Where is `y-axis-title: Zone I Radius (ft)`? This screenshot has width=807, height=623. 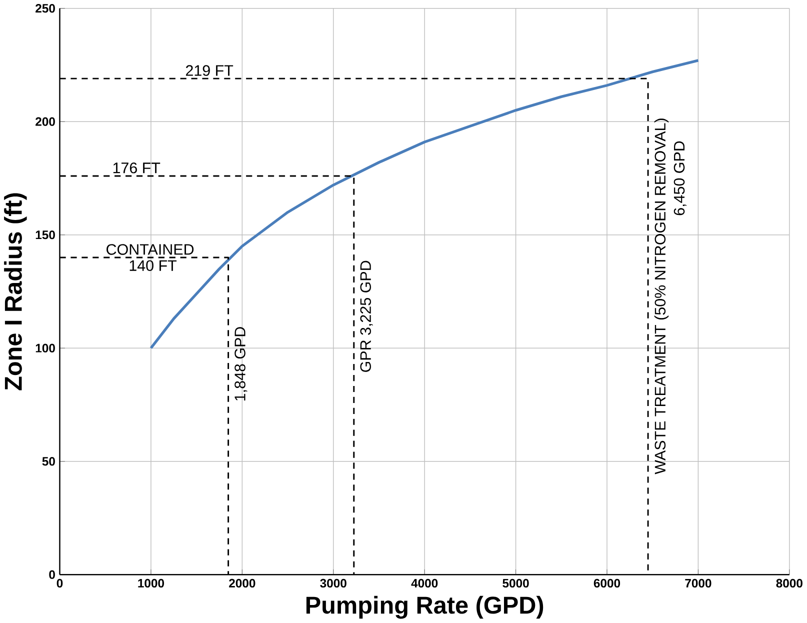 y-axis-title: Zone I Radius (ft) is located at coordinates (15, 291).